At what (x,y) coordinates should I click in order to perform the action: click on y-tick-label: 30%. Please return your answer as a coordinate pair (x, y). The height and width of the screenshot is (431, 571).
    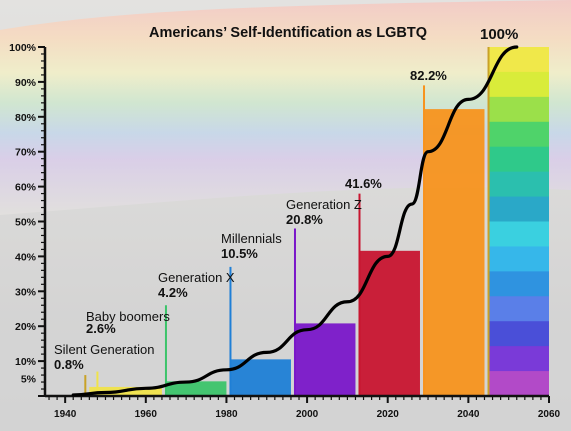
    Looking at the image, I should click on (26, 292).